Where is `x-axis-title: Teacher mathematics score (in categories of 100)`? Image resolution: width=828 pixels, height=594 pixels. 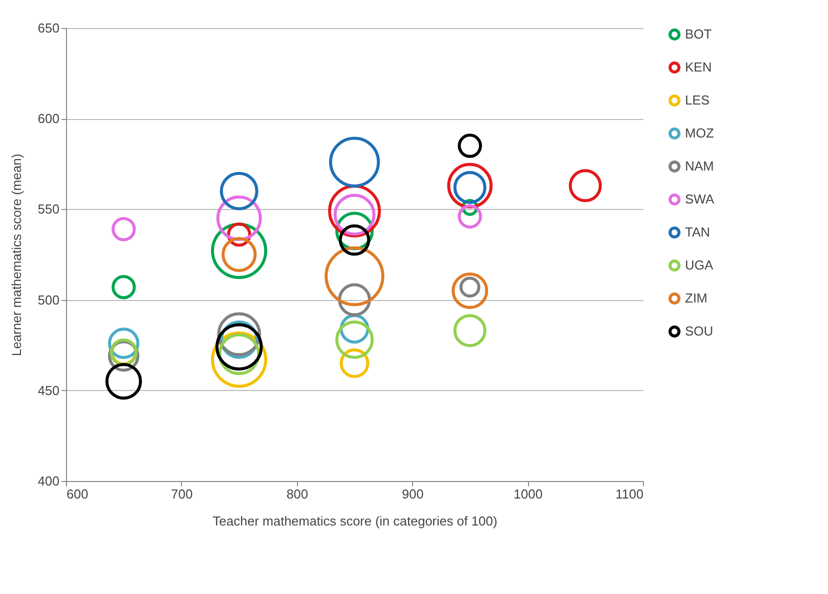 x-axis-title: Teacher mathematics score (in categories of 100) is located at coordinates (355, 521).